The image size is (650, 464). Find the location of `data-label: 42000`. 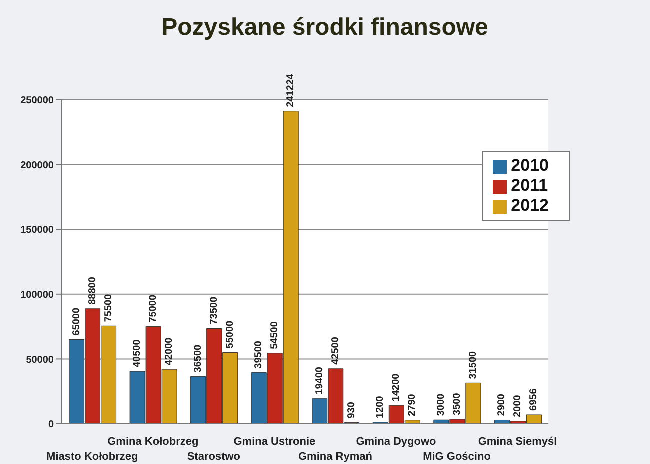

data-label: 42000 is located at coordinates (170, 351).